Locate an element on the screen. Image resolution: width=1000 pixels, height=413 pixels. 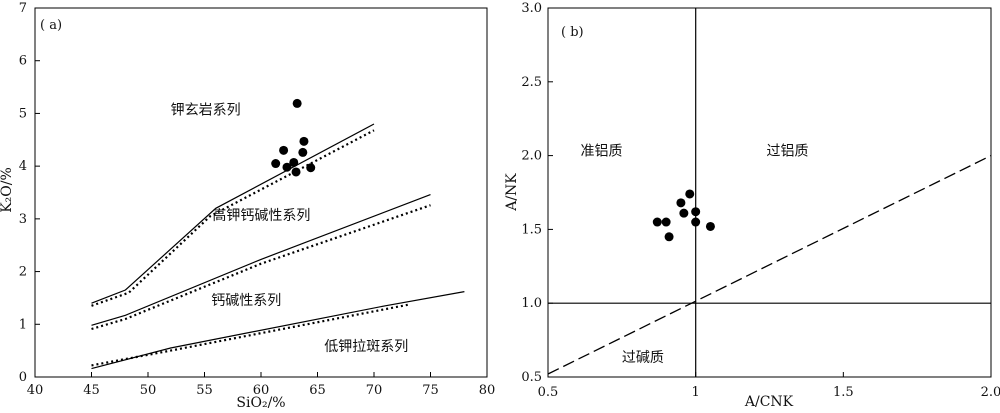
x-tick-label: 1 is located at coordinates (696, 392).